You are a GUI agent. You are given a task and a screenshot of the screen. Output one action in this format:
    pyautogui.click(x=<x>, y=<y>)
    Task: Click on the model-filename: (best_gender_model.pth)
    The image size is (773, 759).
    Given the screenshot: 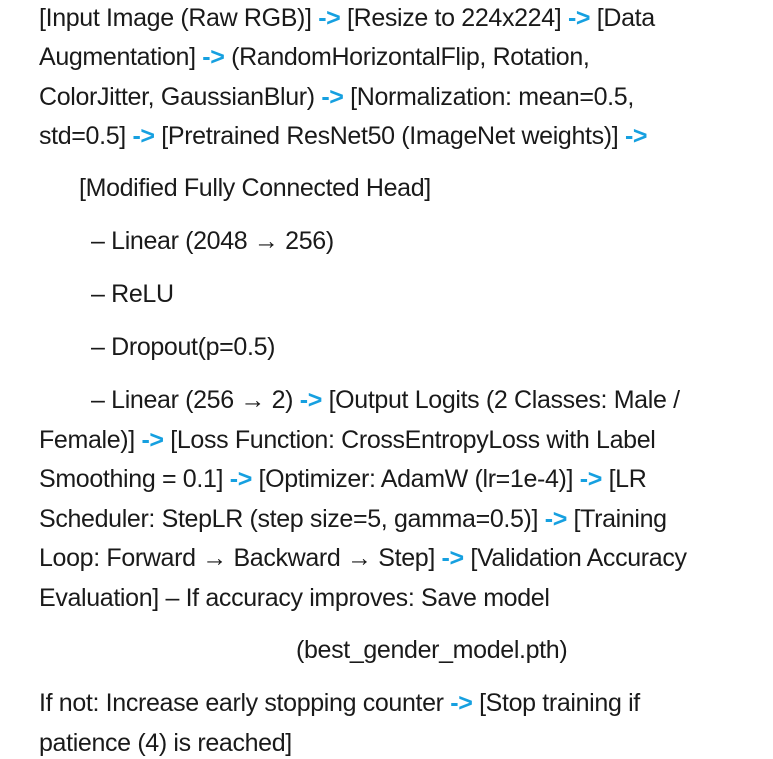 What is the action you would take?
    pyautogui.click(x=432, y=650)
    